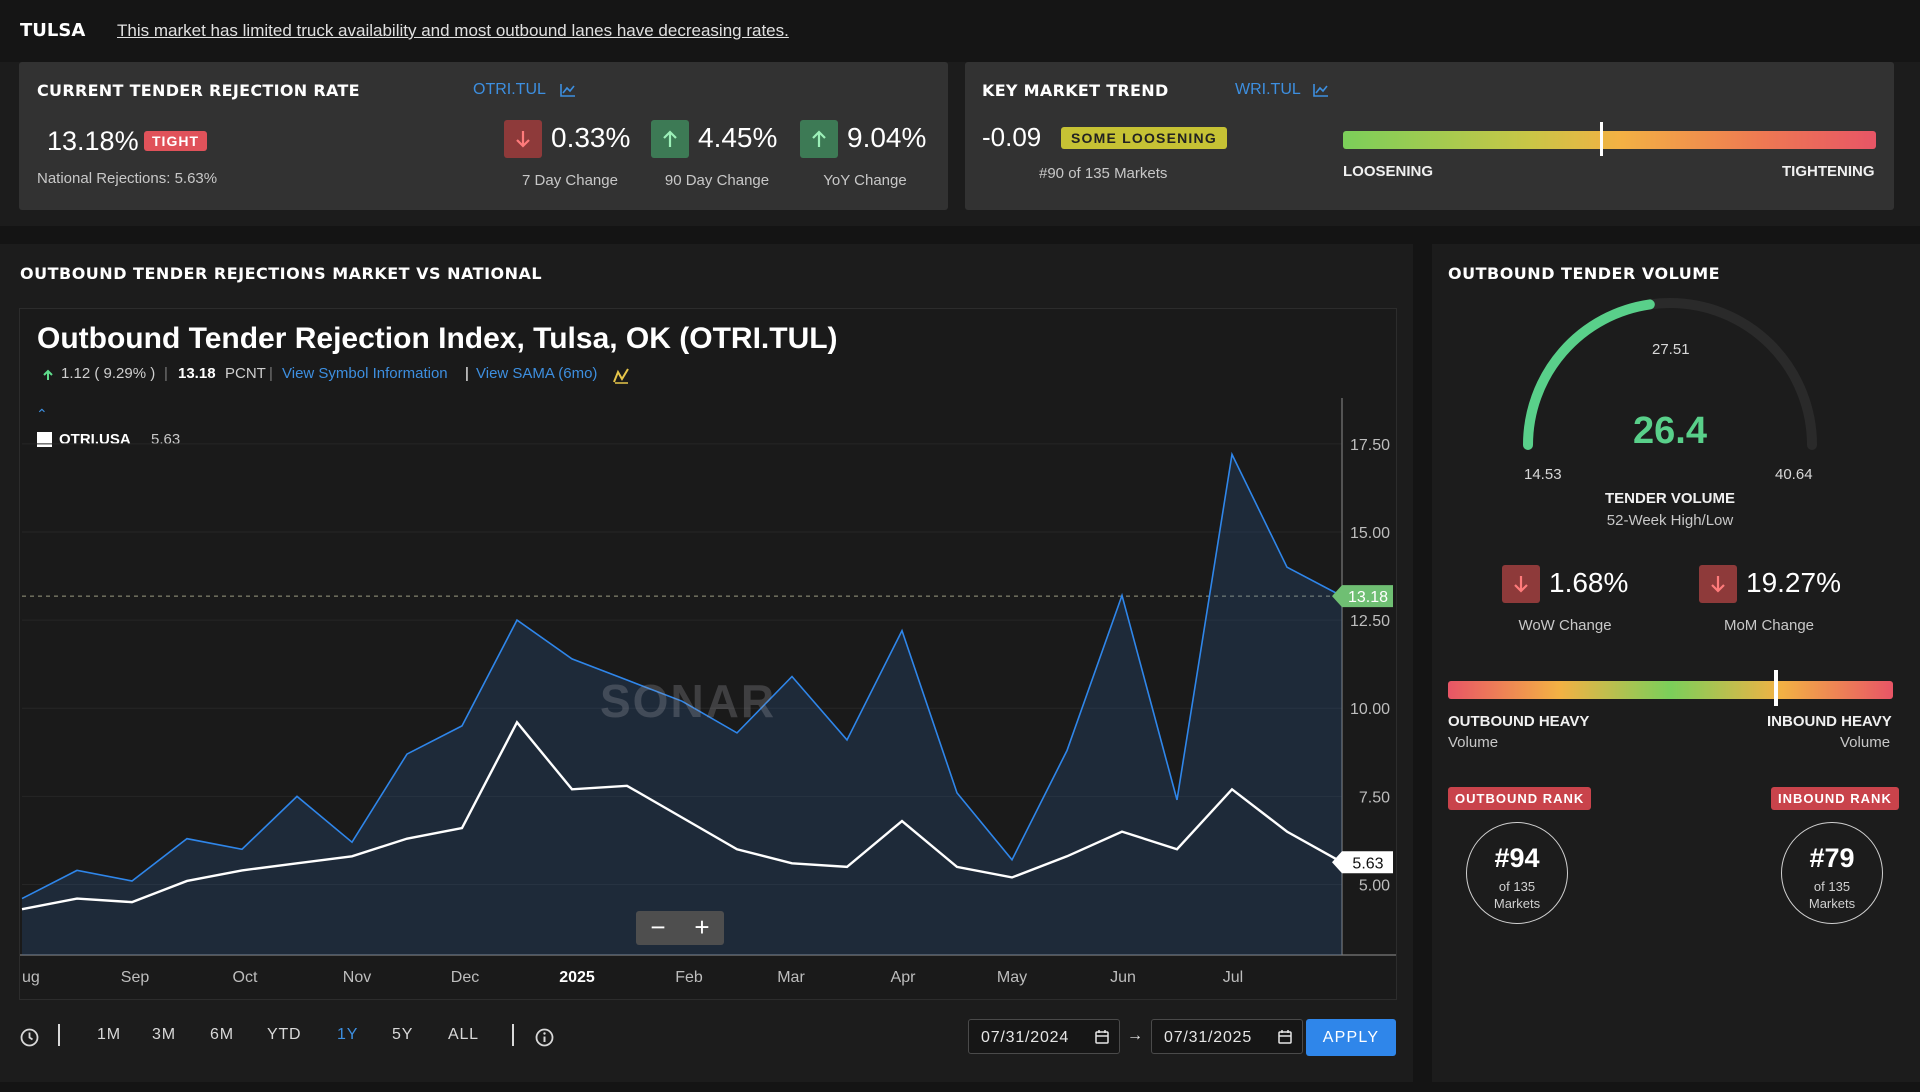  Describe the element at coordinates (1227, 1036) in the screenshot. I see `end-date-field: 07/31/2025` at that location.